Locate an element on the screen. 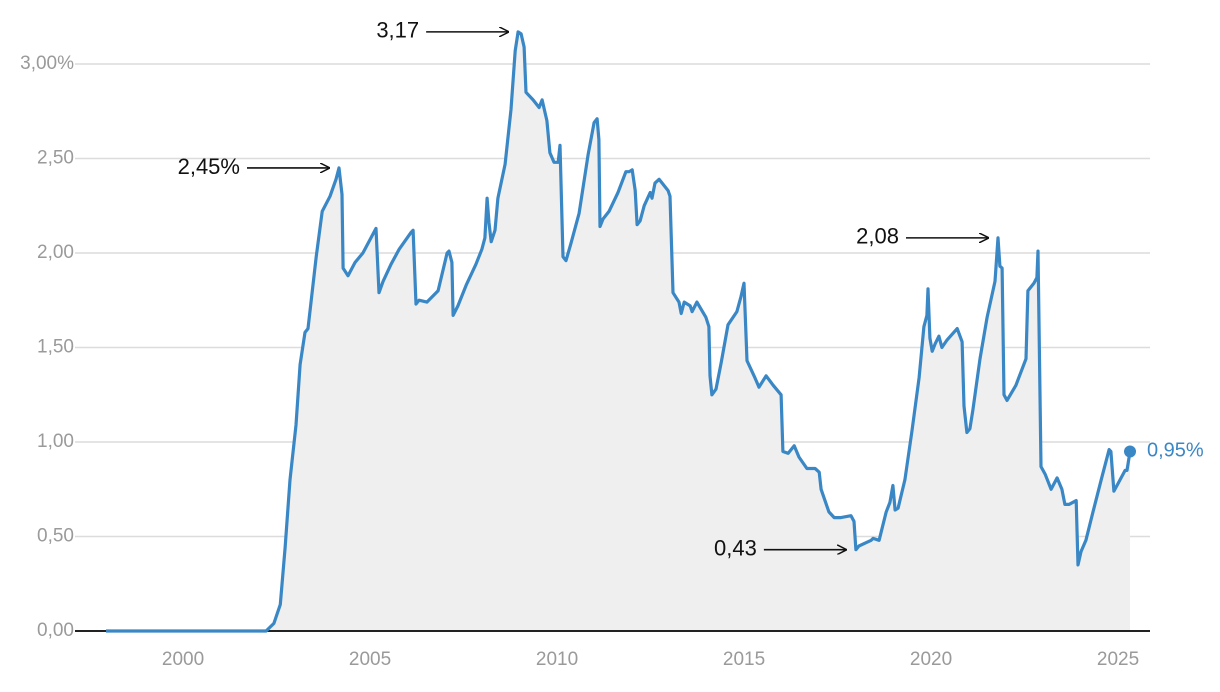  x-tick-label: 2000 is located at coordinates (183, 659).